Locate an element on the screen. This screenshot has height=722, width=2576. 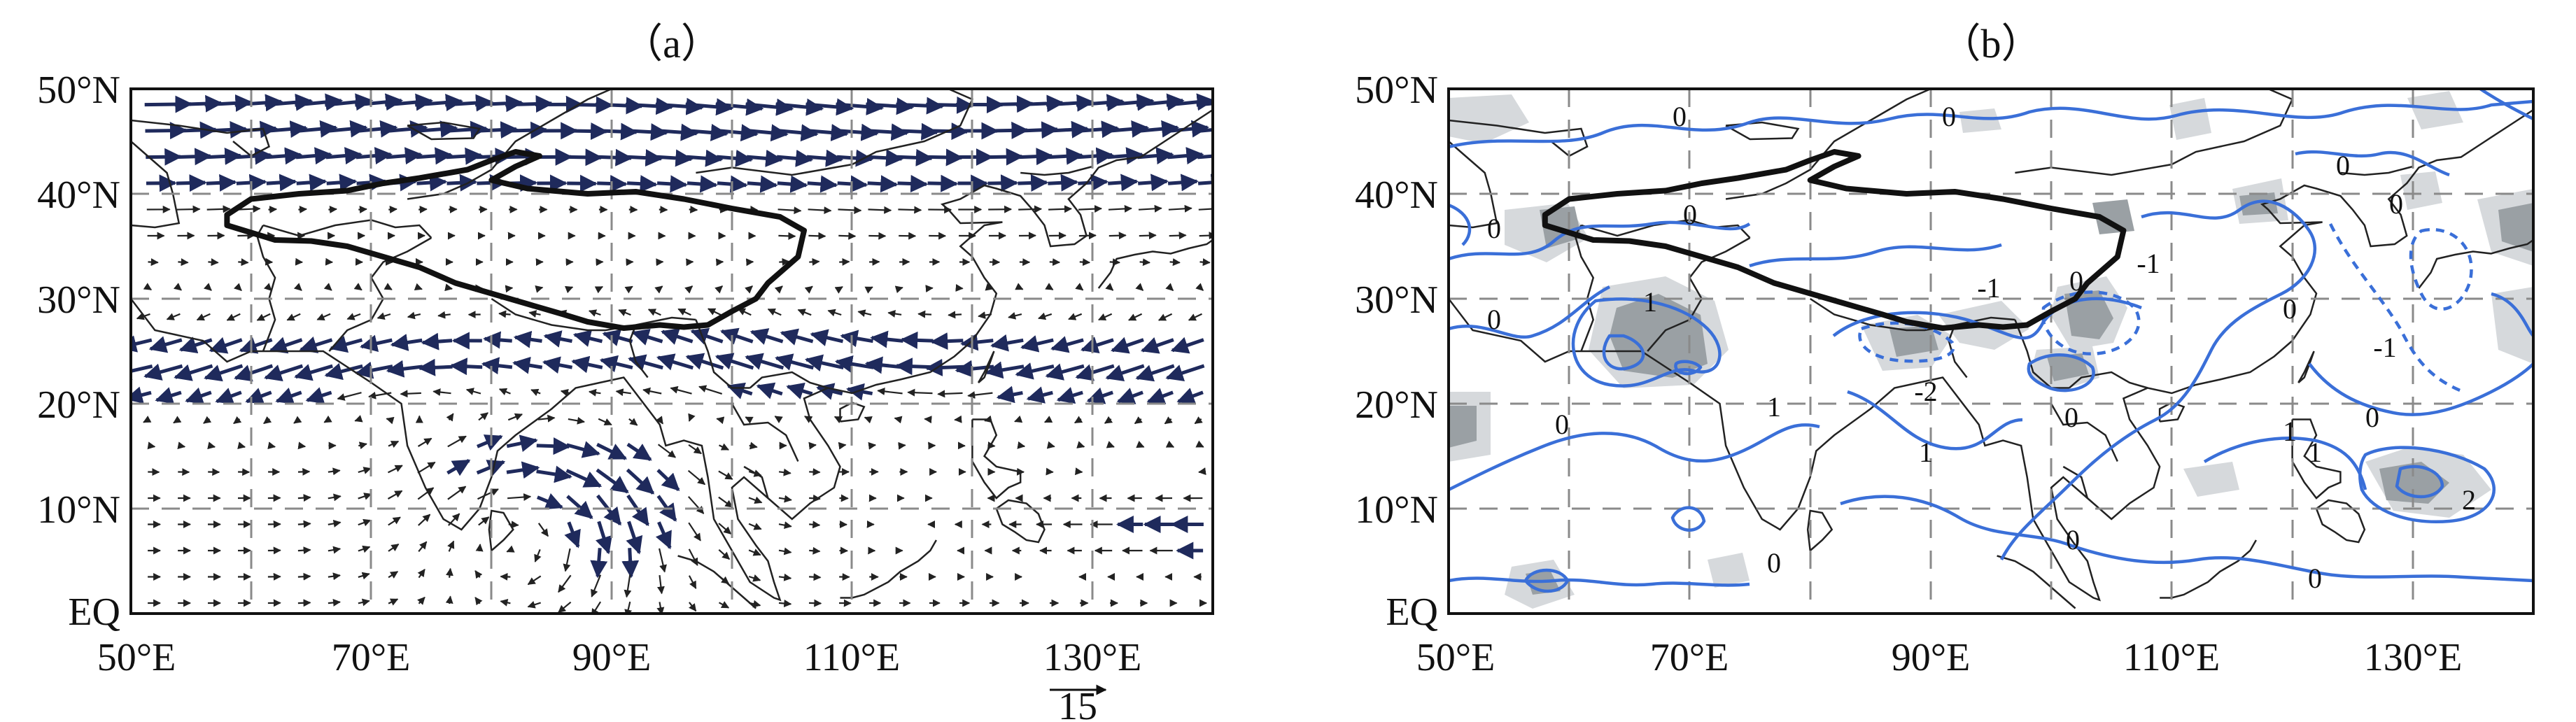
contour-label: 1 is located at coordinates (1926, 452).